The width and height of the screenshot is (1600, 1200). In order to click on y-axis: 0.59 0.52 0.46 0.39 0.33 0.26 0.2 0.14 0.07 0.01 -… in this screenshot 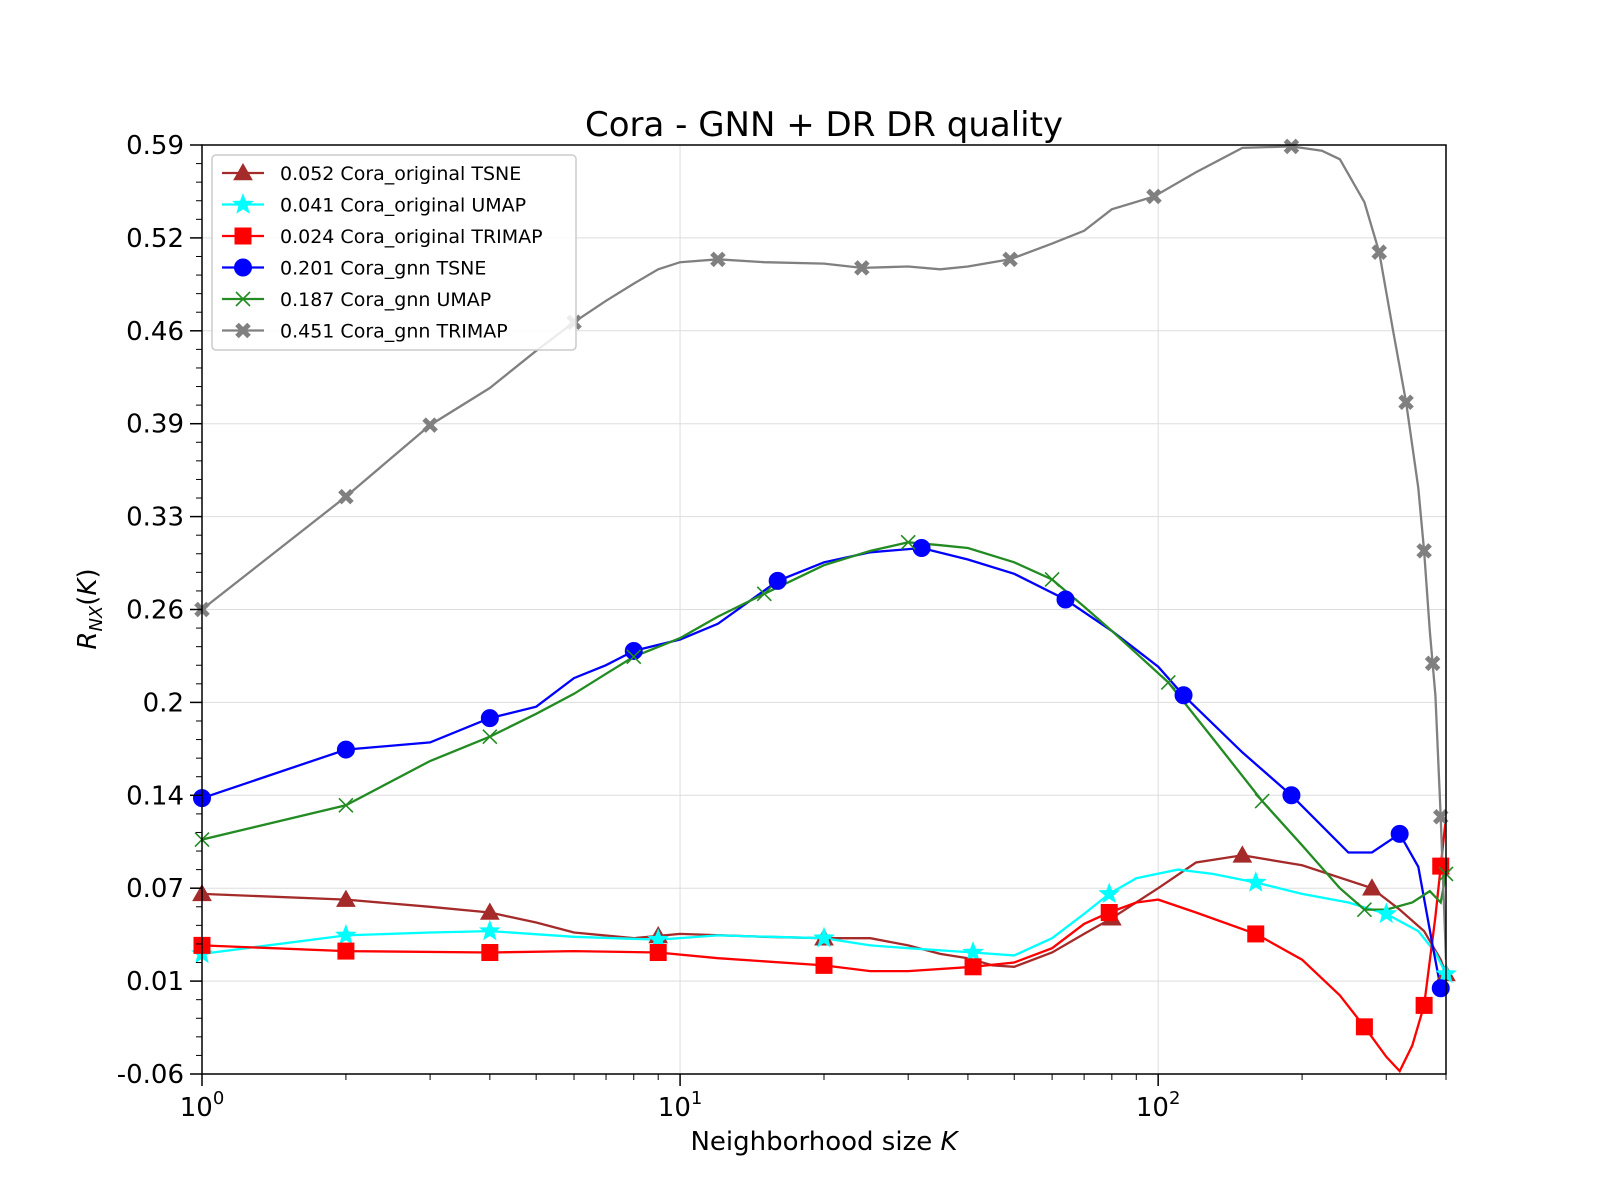, I will do `click(159, 610)`.